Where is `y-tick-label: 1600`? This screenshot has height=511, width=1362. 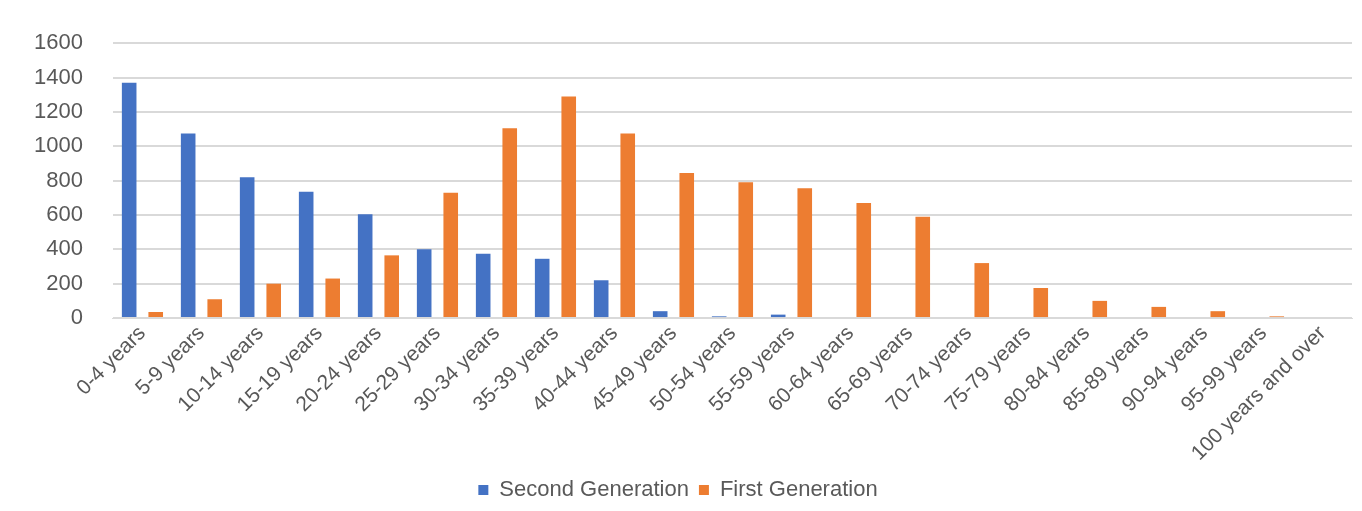
y-tick-label: 1600 is located at coordinates (58, 42).